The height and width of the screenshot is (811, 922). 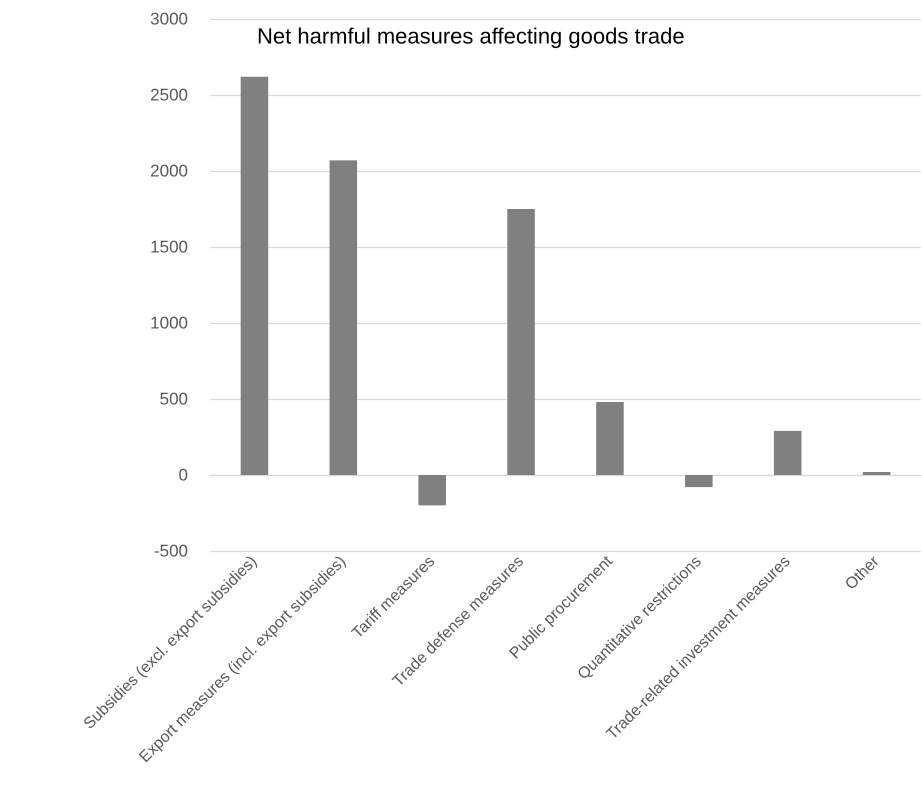 What do you see at coordinates (171, 551) in the screenshot?
I see `y-tick-label: -500` at bounding box center [171, 551].